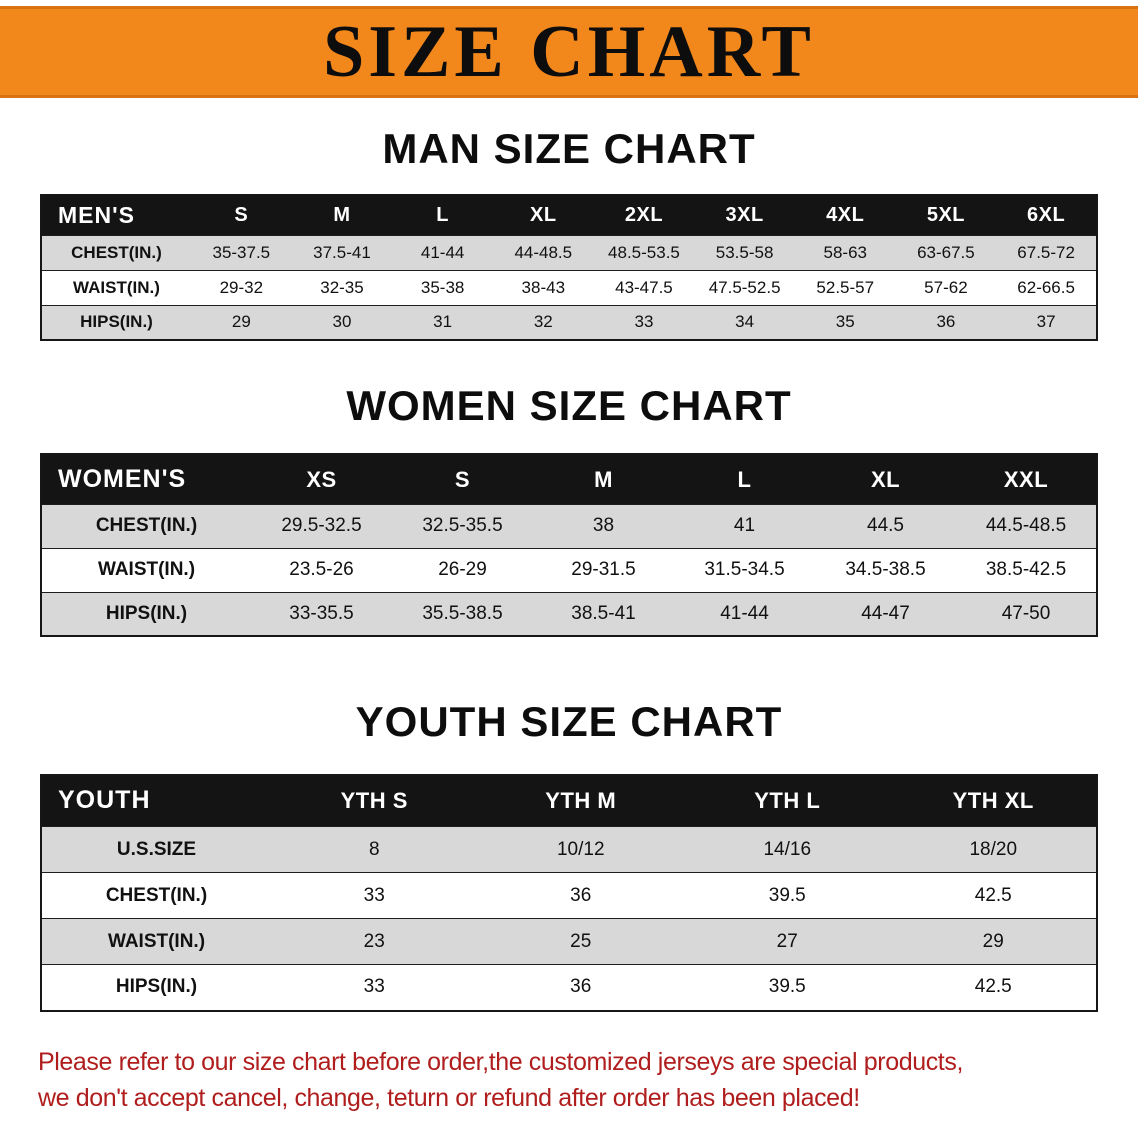 This screenshot has height=1138, width=1138. Describe the element at coordinates (374, 941) in the screenshot. I see `size-value: 23` at that location.